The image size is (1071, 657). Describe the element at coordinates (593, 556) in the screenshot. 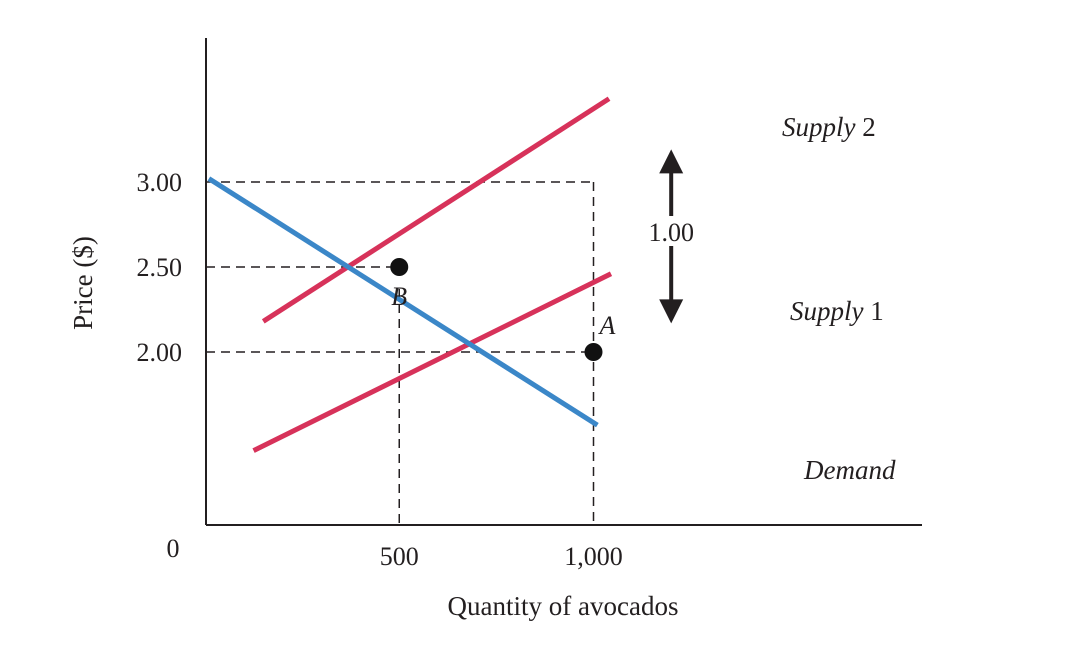

I see `x-tick-label: 1,000` at that location.